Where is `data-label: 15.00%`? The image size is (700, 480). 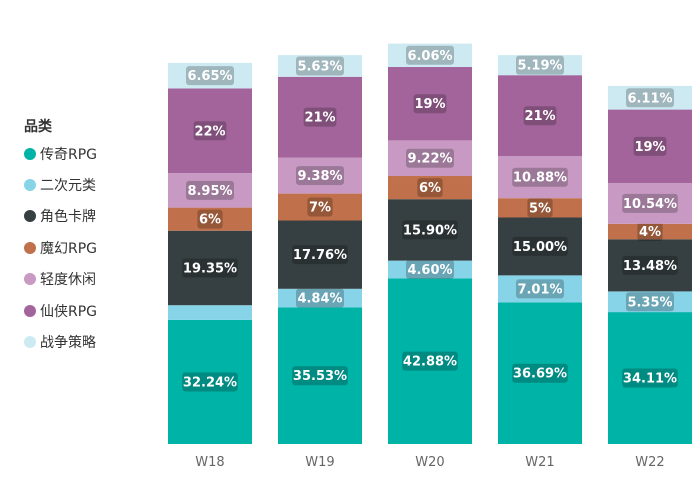
data-label: 15.00% is located at coordinates (540, 247).